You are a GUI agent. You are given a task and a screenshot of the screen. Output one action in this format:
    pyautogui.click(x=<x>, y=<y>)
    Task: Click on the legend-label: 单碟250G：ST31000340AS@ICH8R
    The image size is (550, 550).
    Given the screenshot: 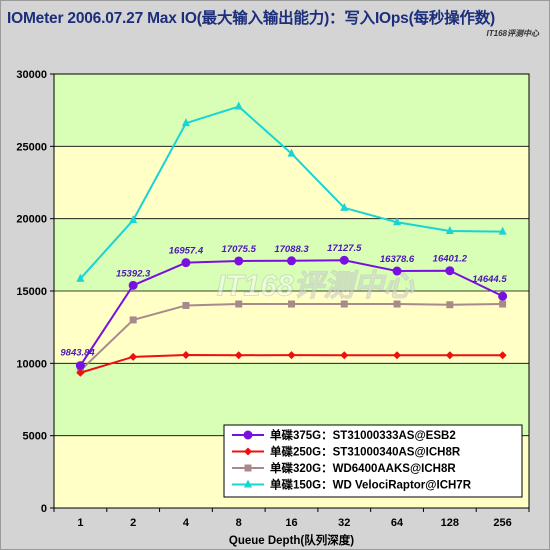 What is the action you would take?
    pyautogui.click(x=365, y=452)
    